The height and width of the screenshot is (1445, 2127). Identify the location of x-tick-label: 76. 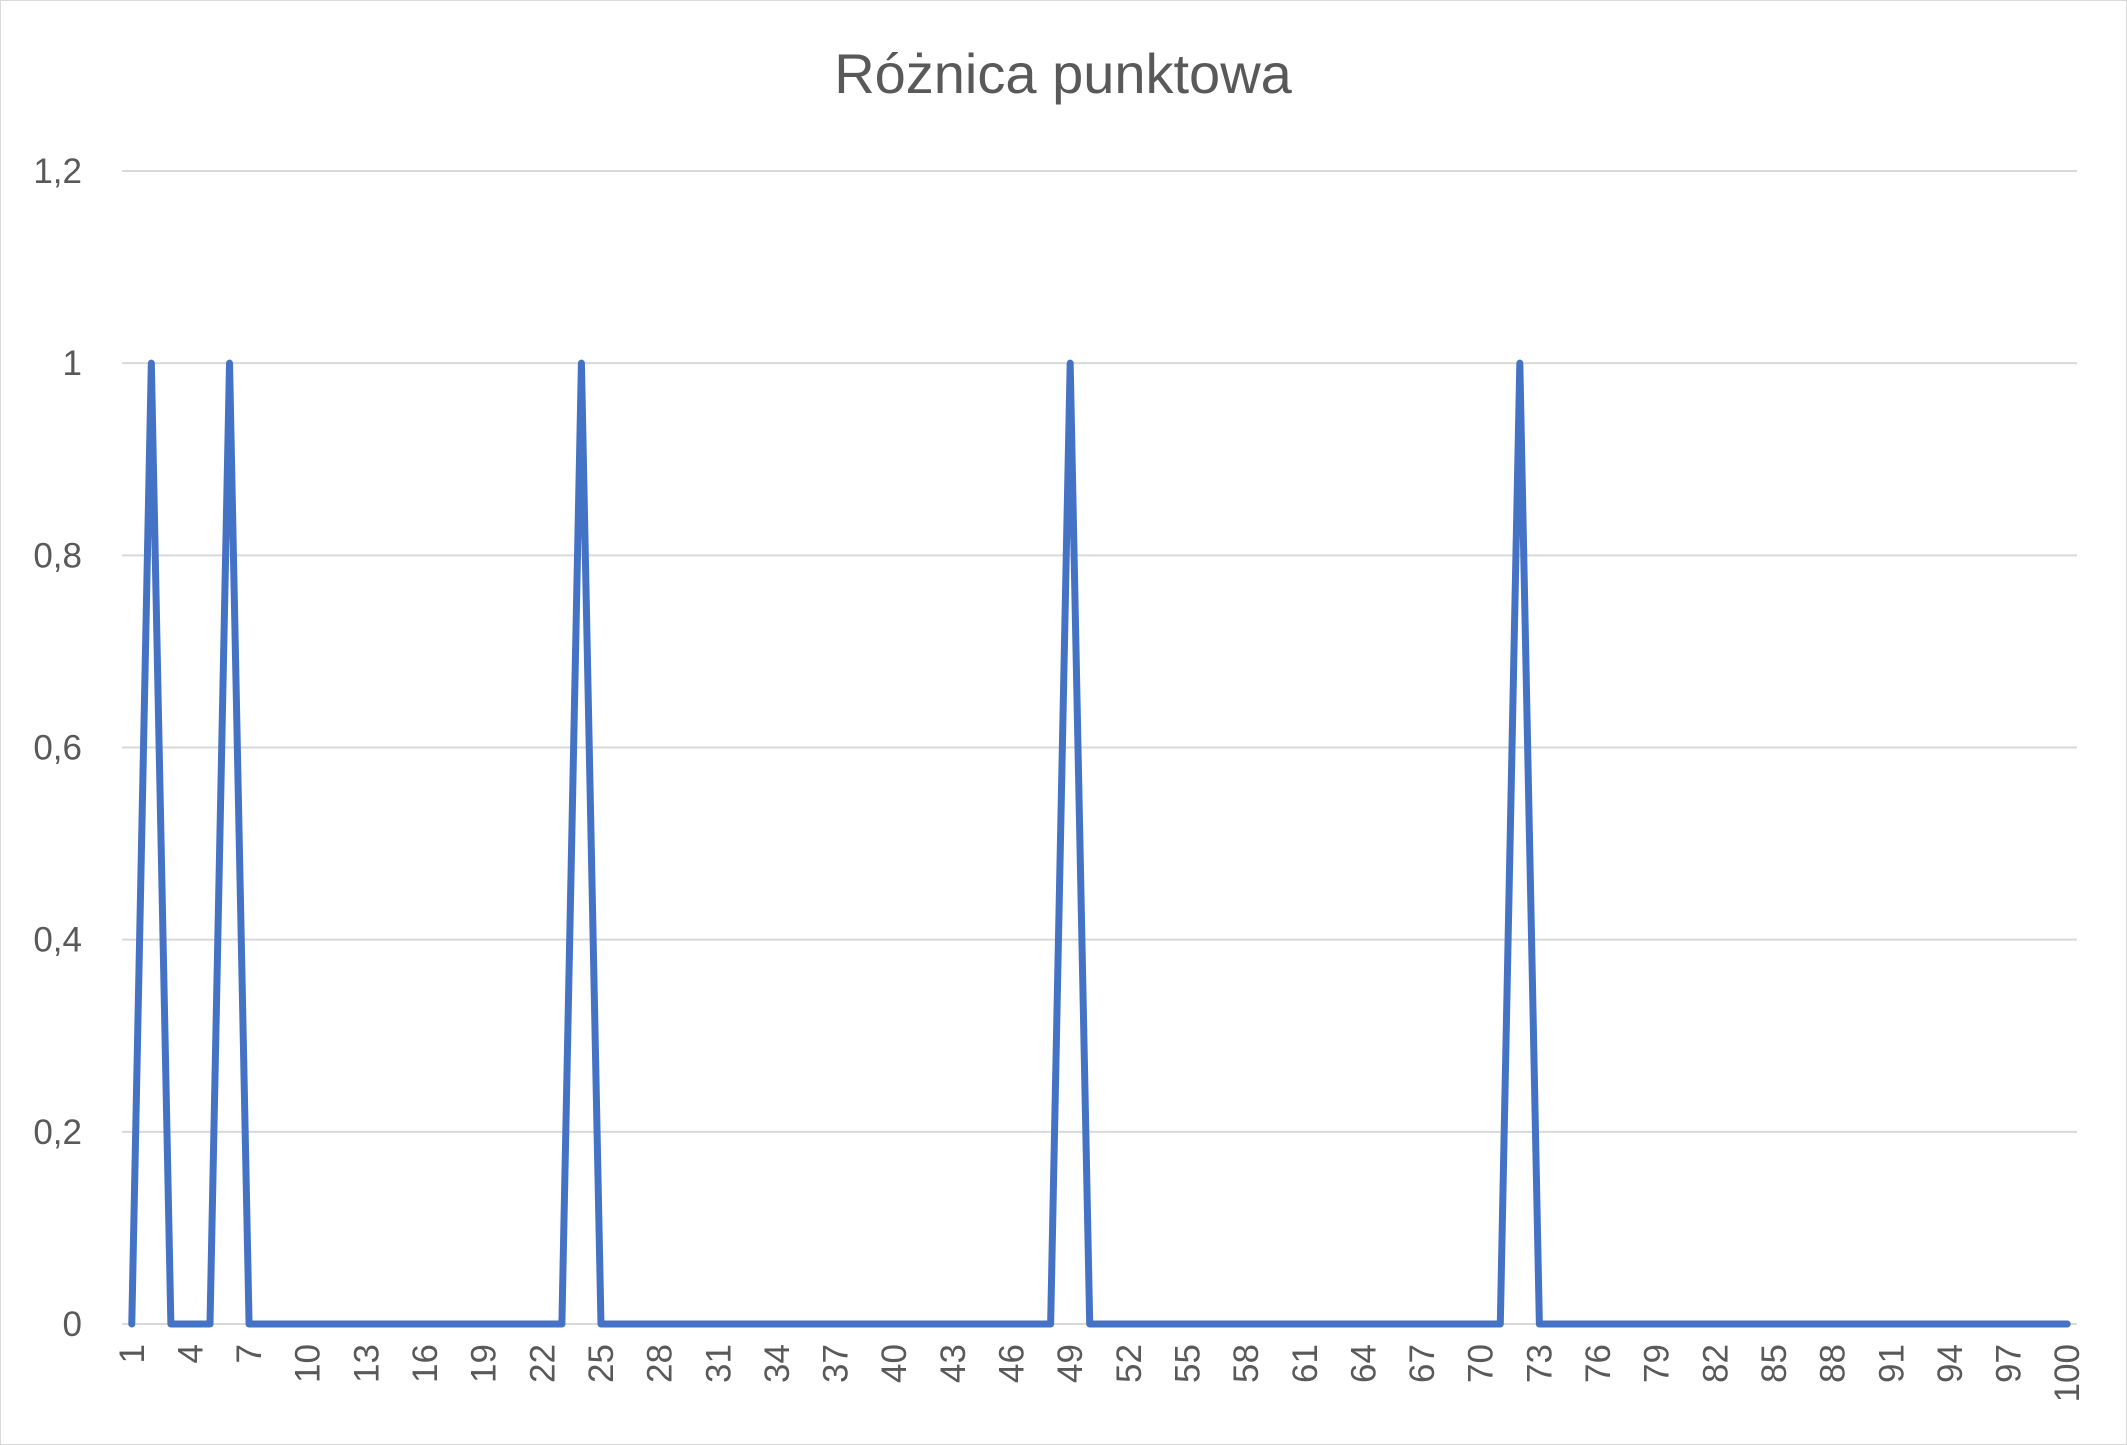
(1598, 1363).